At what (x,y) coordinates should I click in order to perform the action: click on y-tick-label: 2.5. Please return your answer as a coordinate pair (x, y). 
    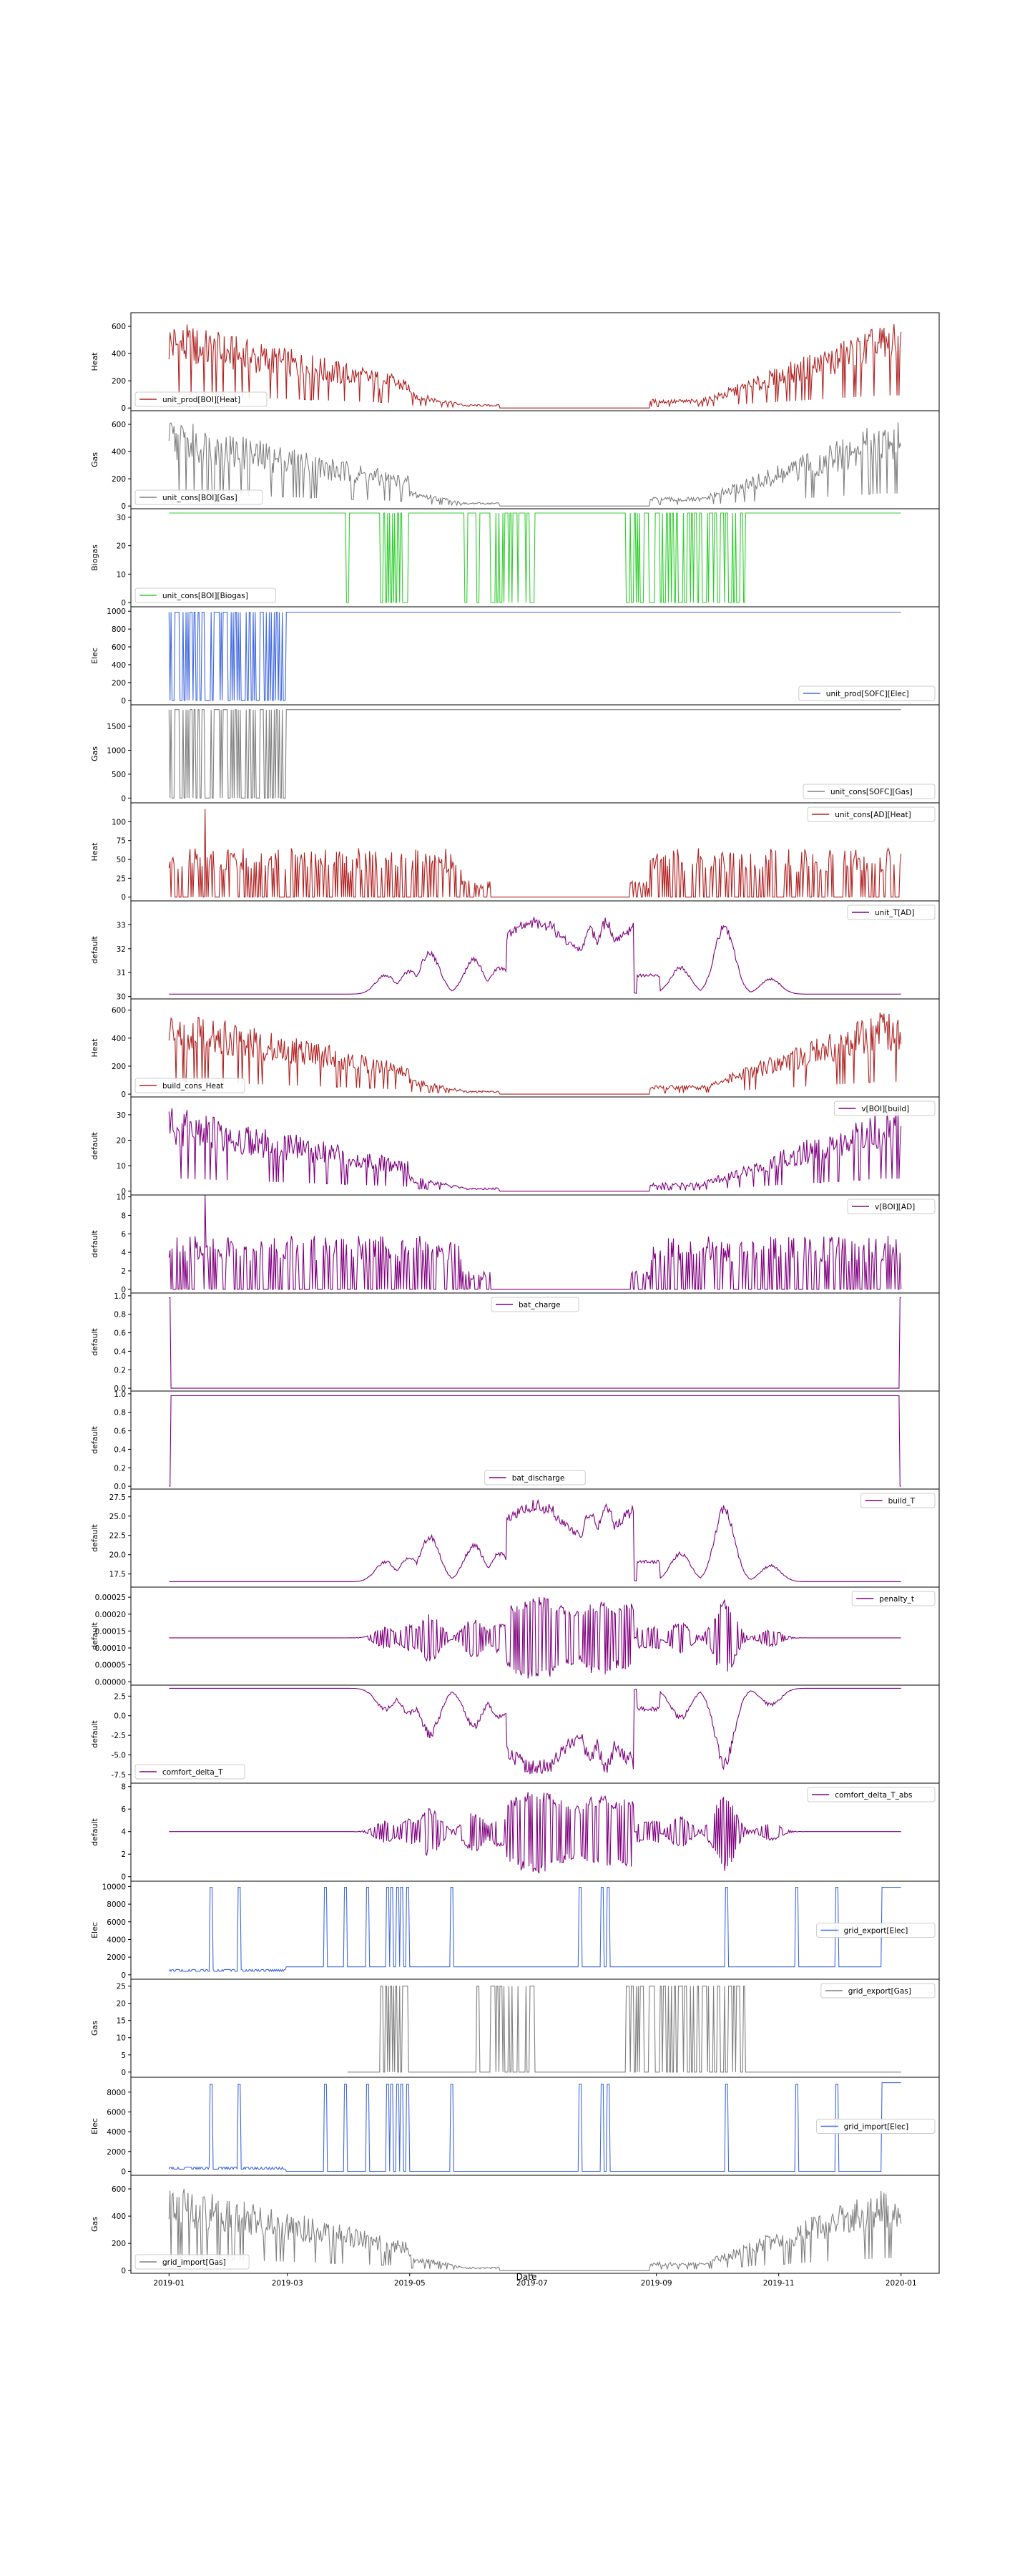
    Looking at the image, I should click on (120, 1696).